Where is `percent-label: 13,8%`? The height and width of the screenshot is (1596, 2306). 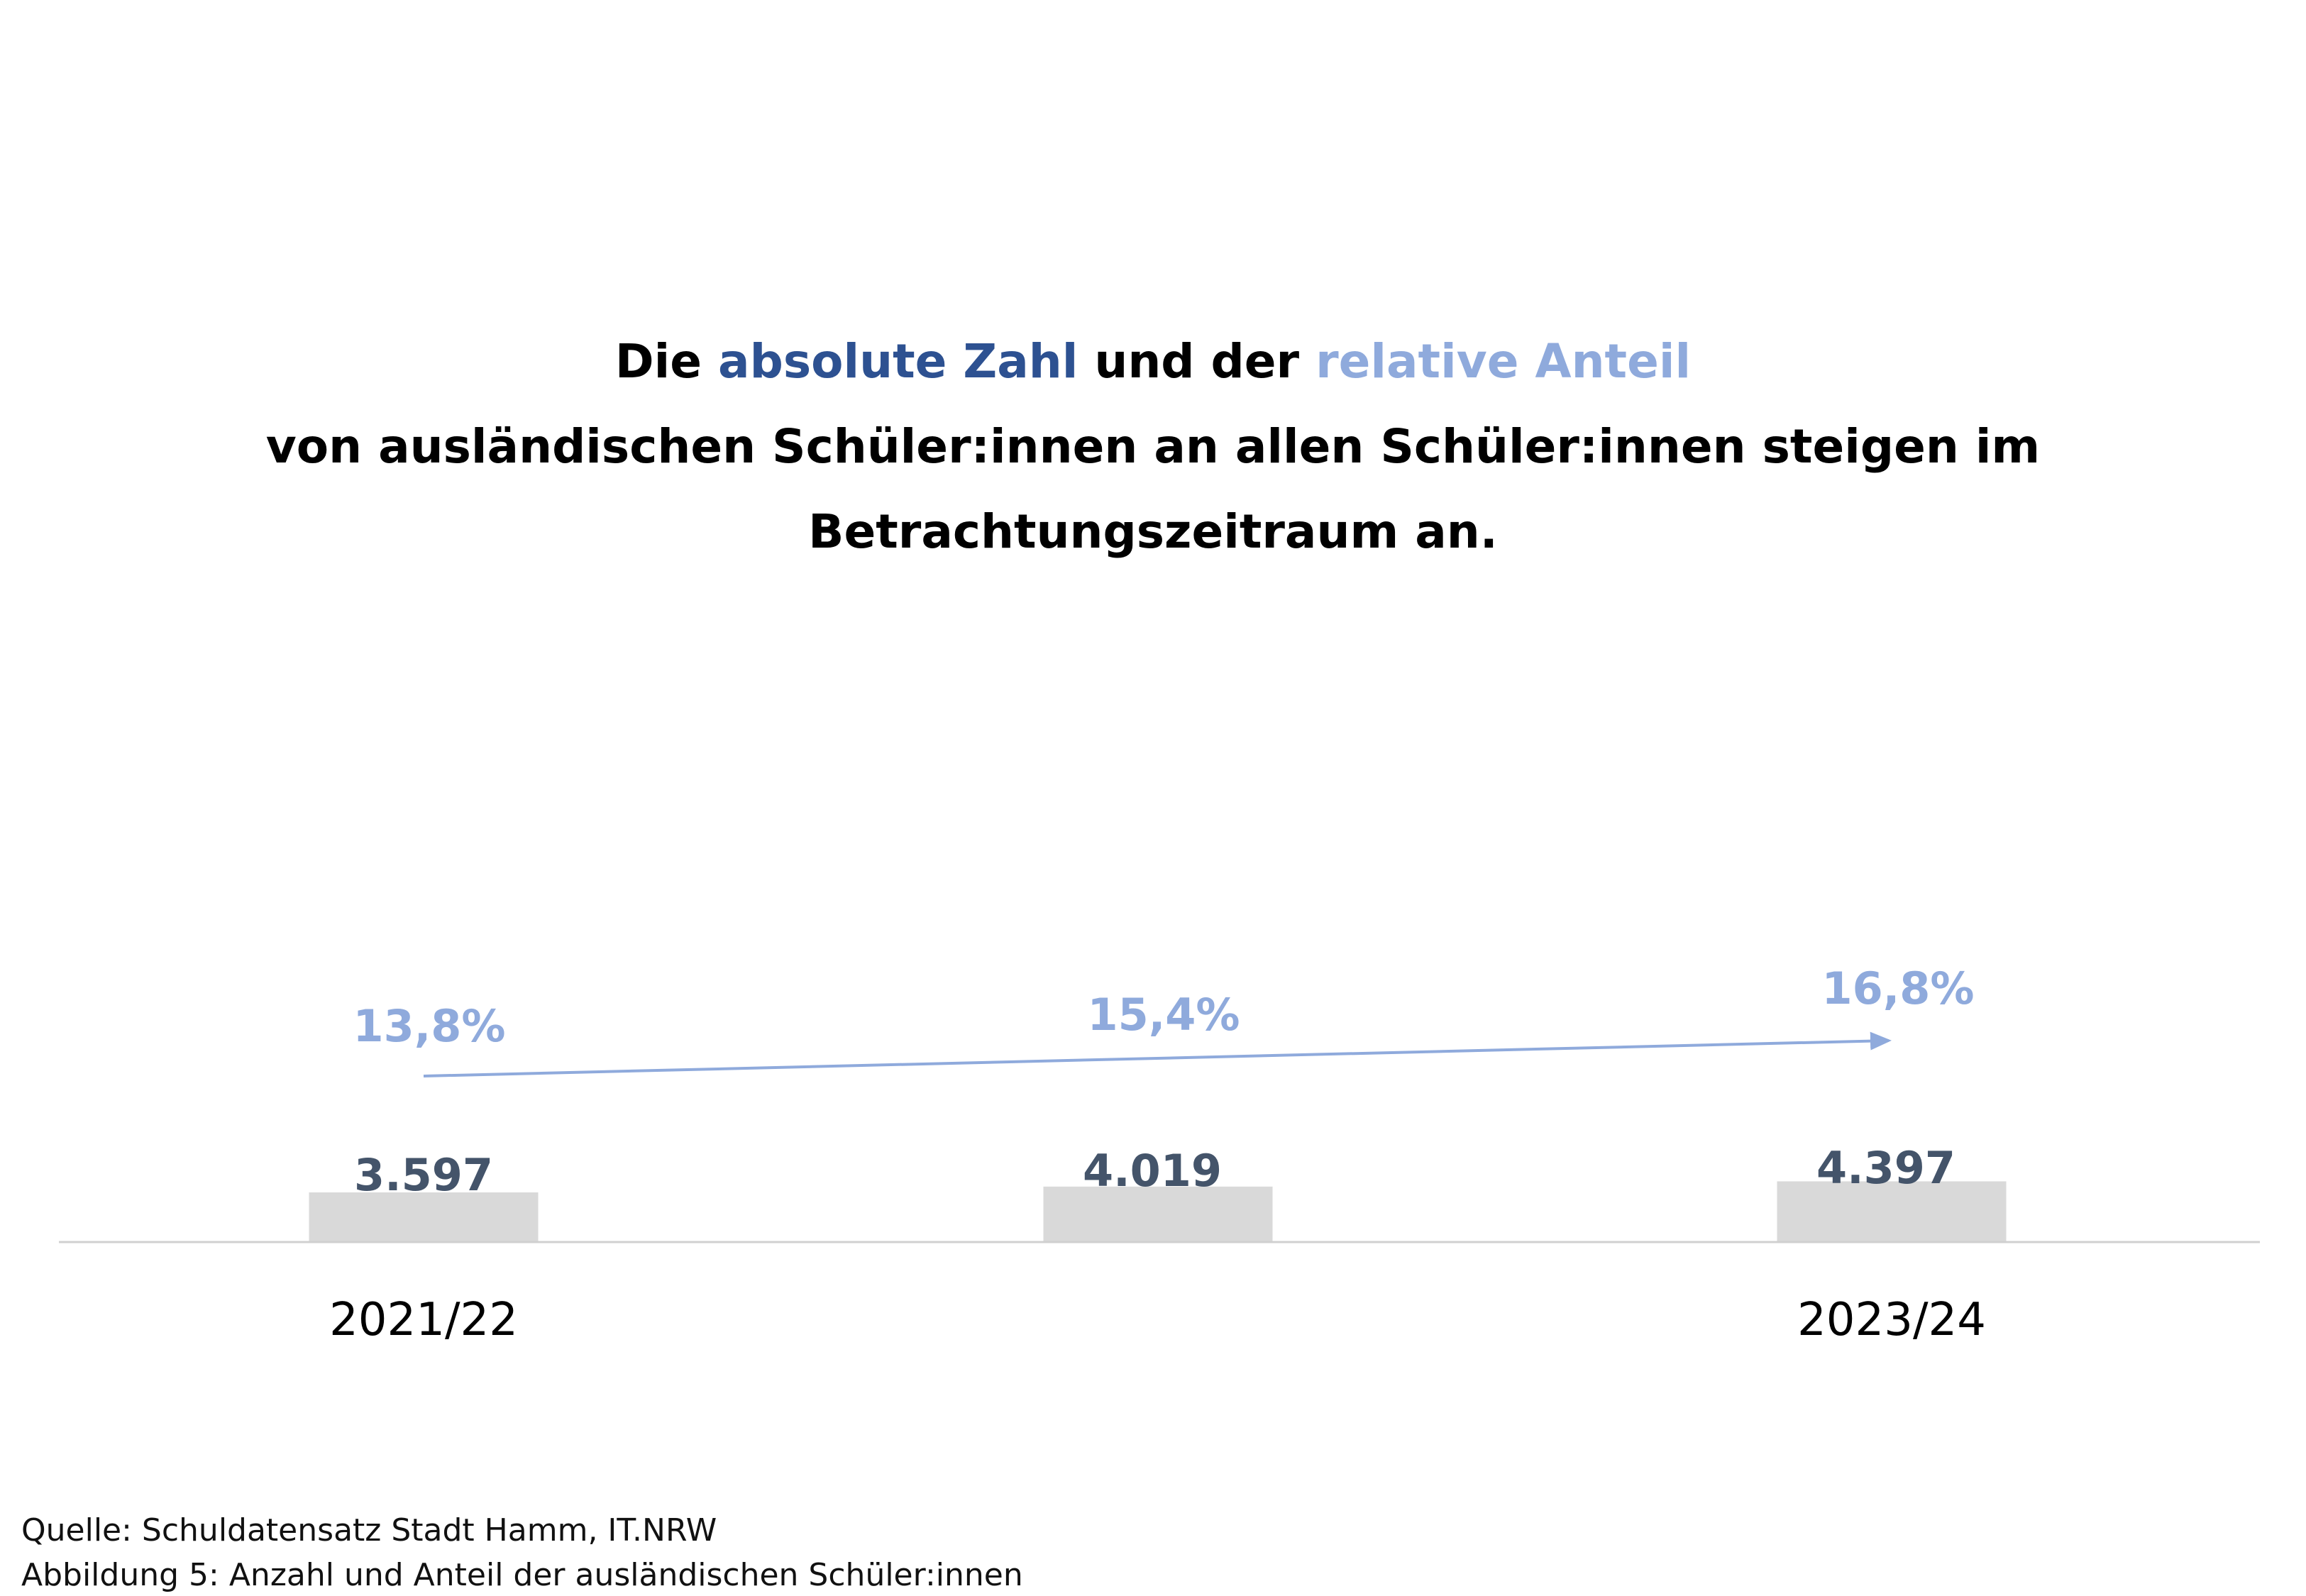 percent-label: 13,8% is located at coordinates (429, 1026).